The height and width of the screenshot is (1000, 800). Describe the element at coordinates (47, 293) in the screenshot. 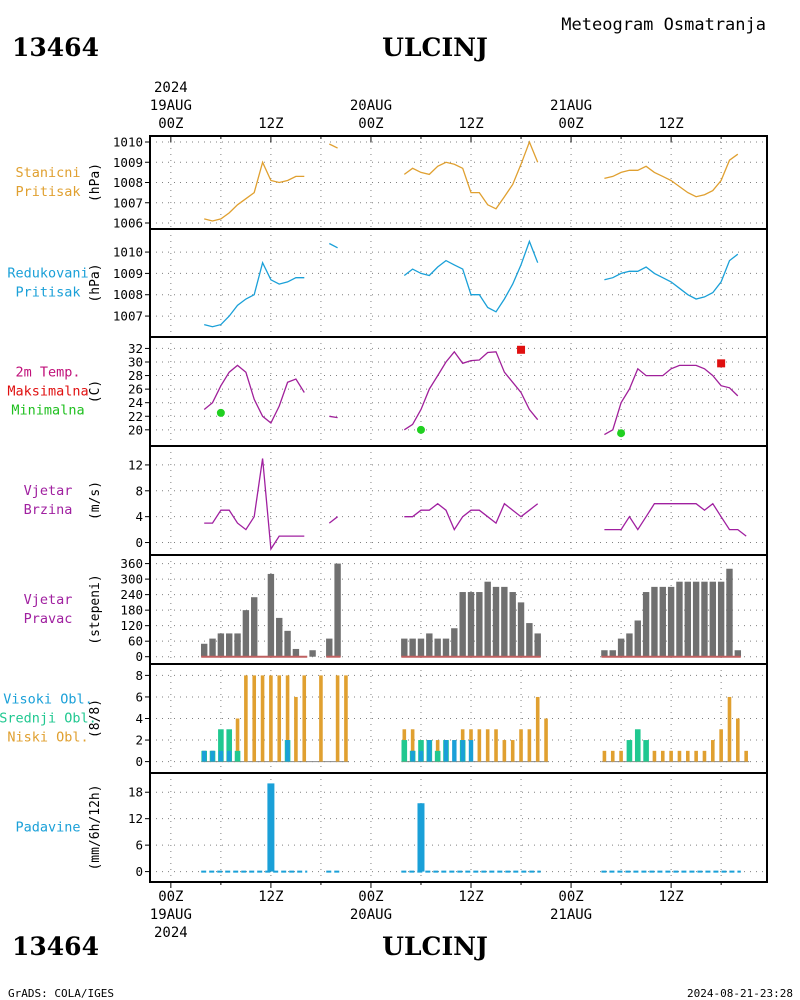

I see `panel-label-line: Pritisak` at that location.